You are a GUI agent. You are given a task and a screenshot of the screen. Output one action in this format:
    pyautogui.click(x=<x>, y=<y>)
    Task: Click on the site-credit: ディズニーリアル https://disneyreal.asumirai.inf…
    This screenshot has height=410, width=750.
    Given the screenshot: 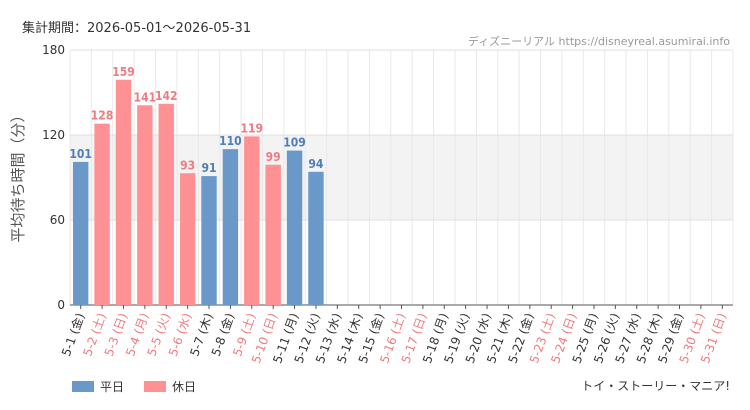 What is the action you would take?
    pyautogui.click(x=598, y=41)
    